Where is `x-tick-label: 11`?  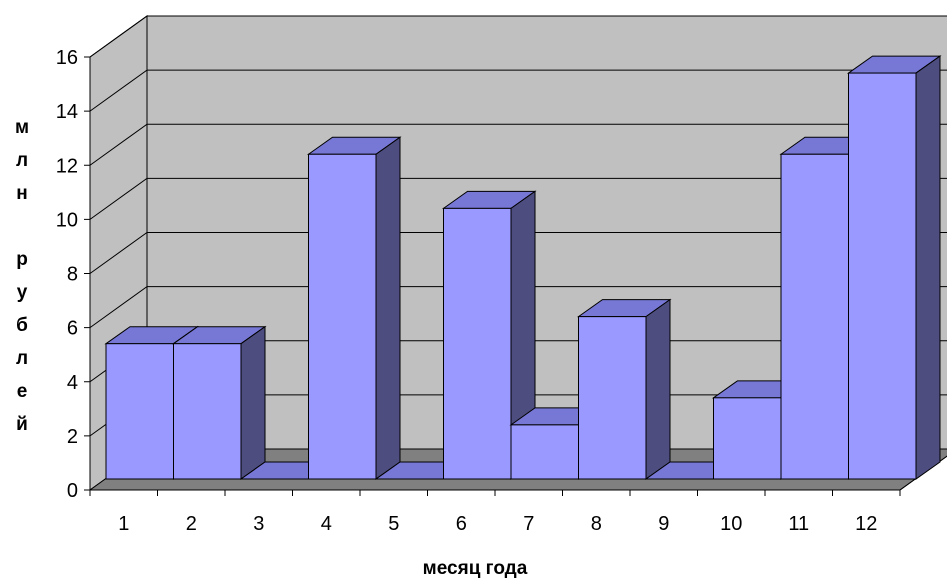
x-tick-label: 11 is located at coordinates (798, 524).